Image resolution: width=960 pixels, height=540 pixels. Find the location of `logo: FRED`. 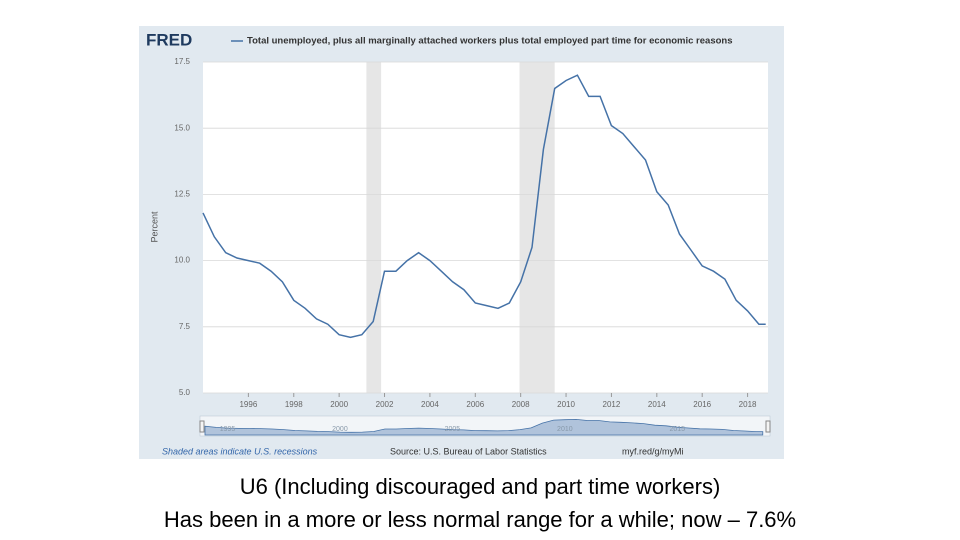

logo: FRED is located at coordinates (169, 39).